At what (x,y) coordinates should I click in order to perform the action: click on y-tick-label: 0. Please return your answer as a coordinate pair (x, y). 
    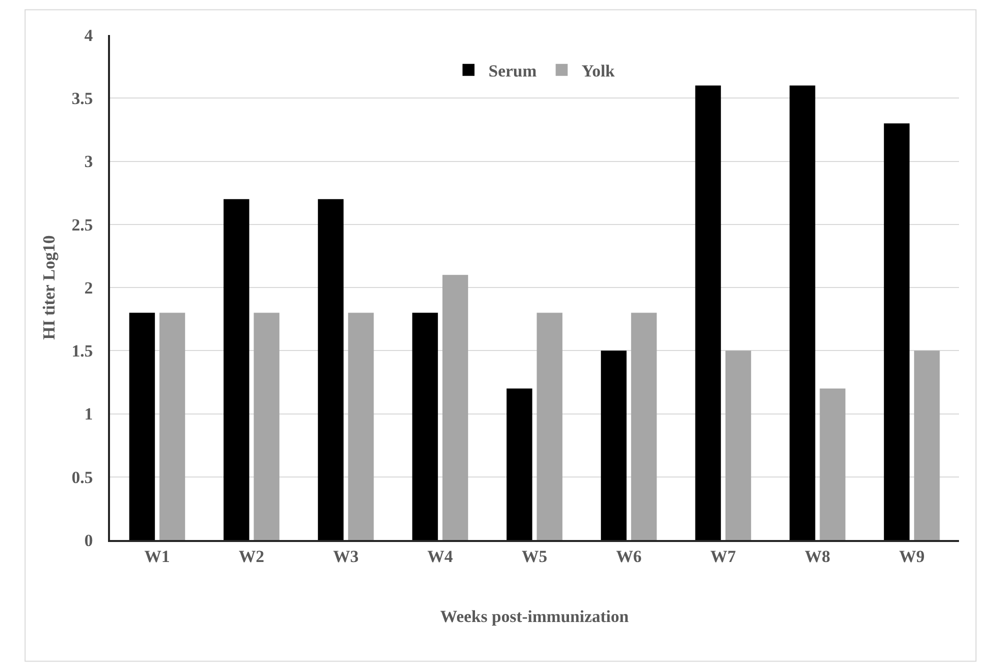
    Looking at the image, I should click on (88, 540).